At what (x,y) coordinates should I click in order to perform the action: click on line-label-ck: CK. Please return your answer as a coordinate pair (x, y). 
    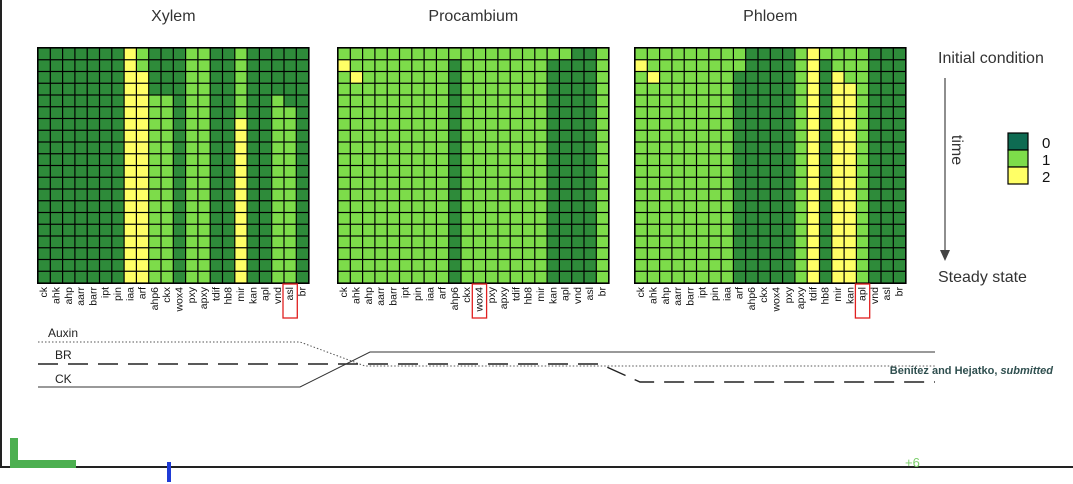
    Looking at the image, I should click on (63, 379).